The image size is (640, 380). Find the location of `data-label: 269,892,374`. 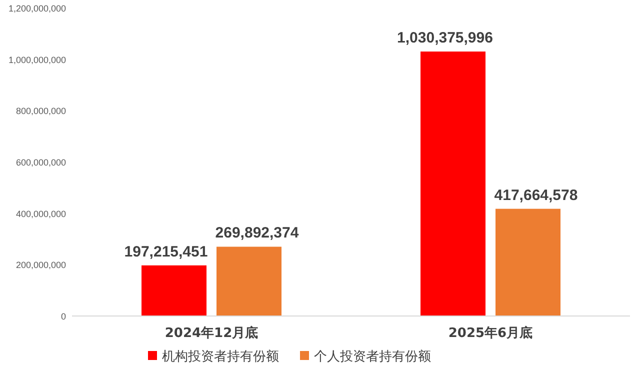

data-label: 269,892,374 is located at coordinates (257, 233).